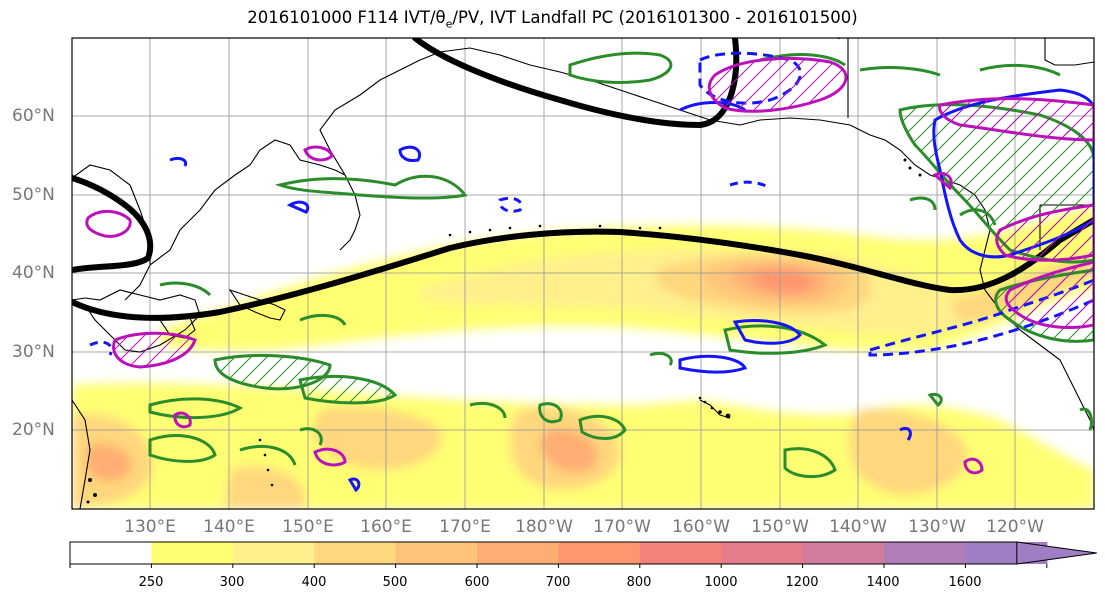 Image resolution: width=1105 pixels, height=603 pixels. What do you see at coordinates (151, 582) in the screenshot?
I see `colorbar-tick-label: 250` at bounding box center [151, 582].